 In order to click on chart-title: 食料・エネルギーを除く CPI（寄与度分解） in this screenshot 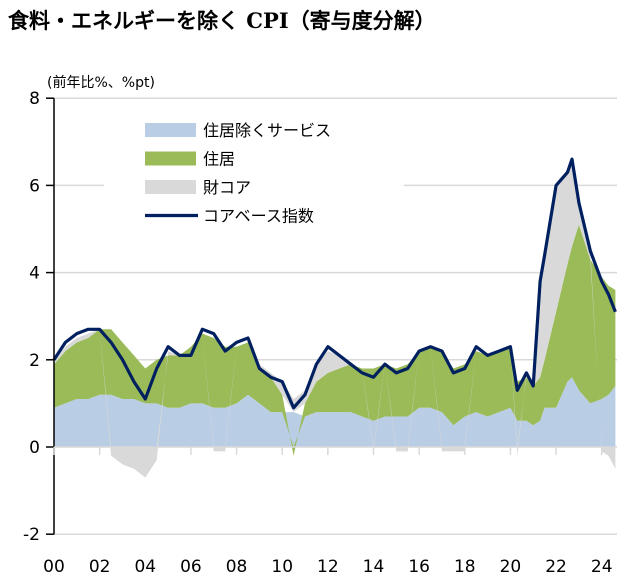, I will do `click(222, 20)`.